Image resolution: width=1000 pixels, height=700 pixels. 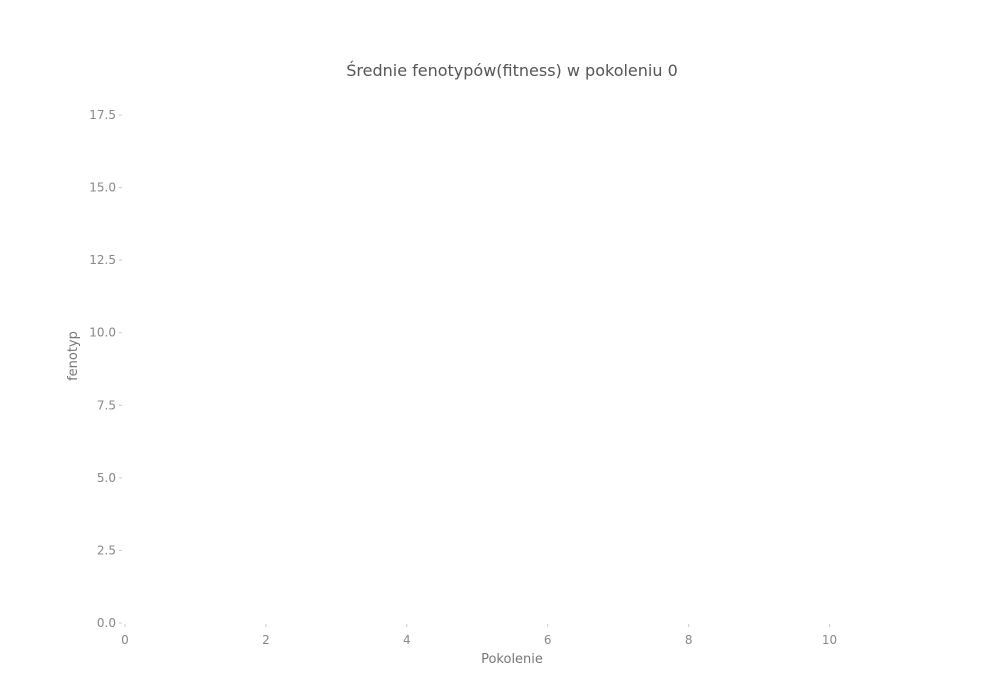 What do you see at coordinates (106, 550) in the screenshot?
I see `y-tick-label: 2.5` at bounding box center [106, 550].